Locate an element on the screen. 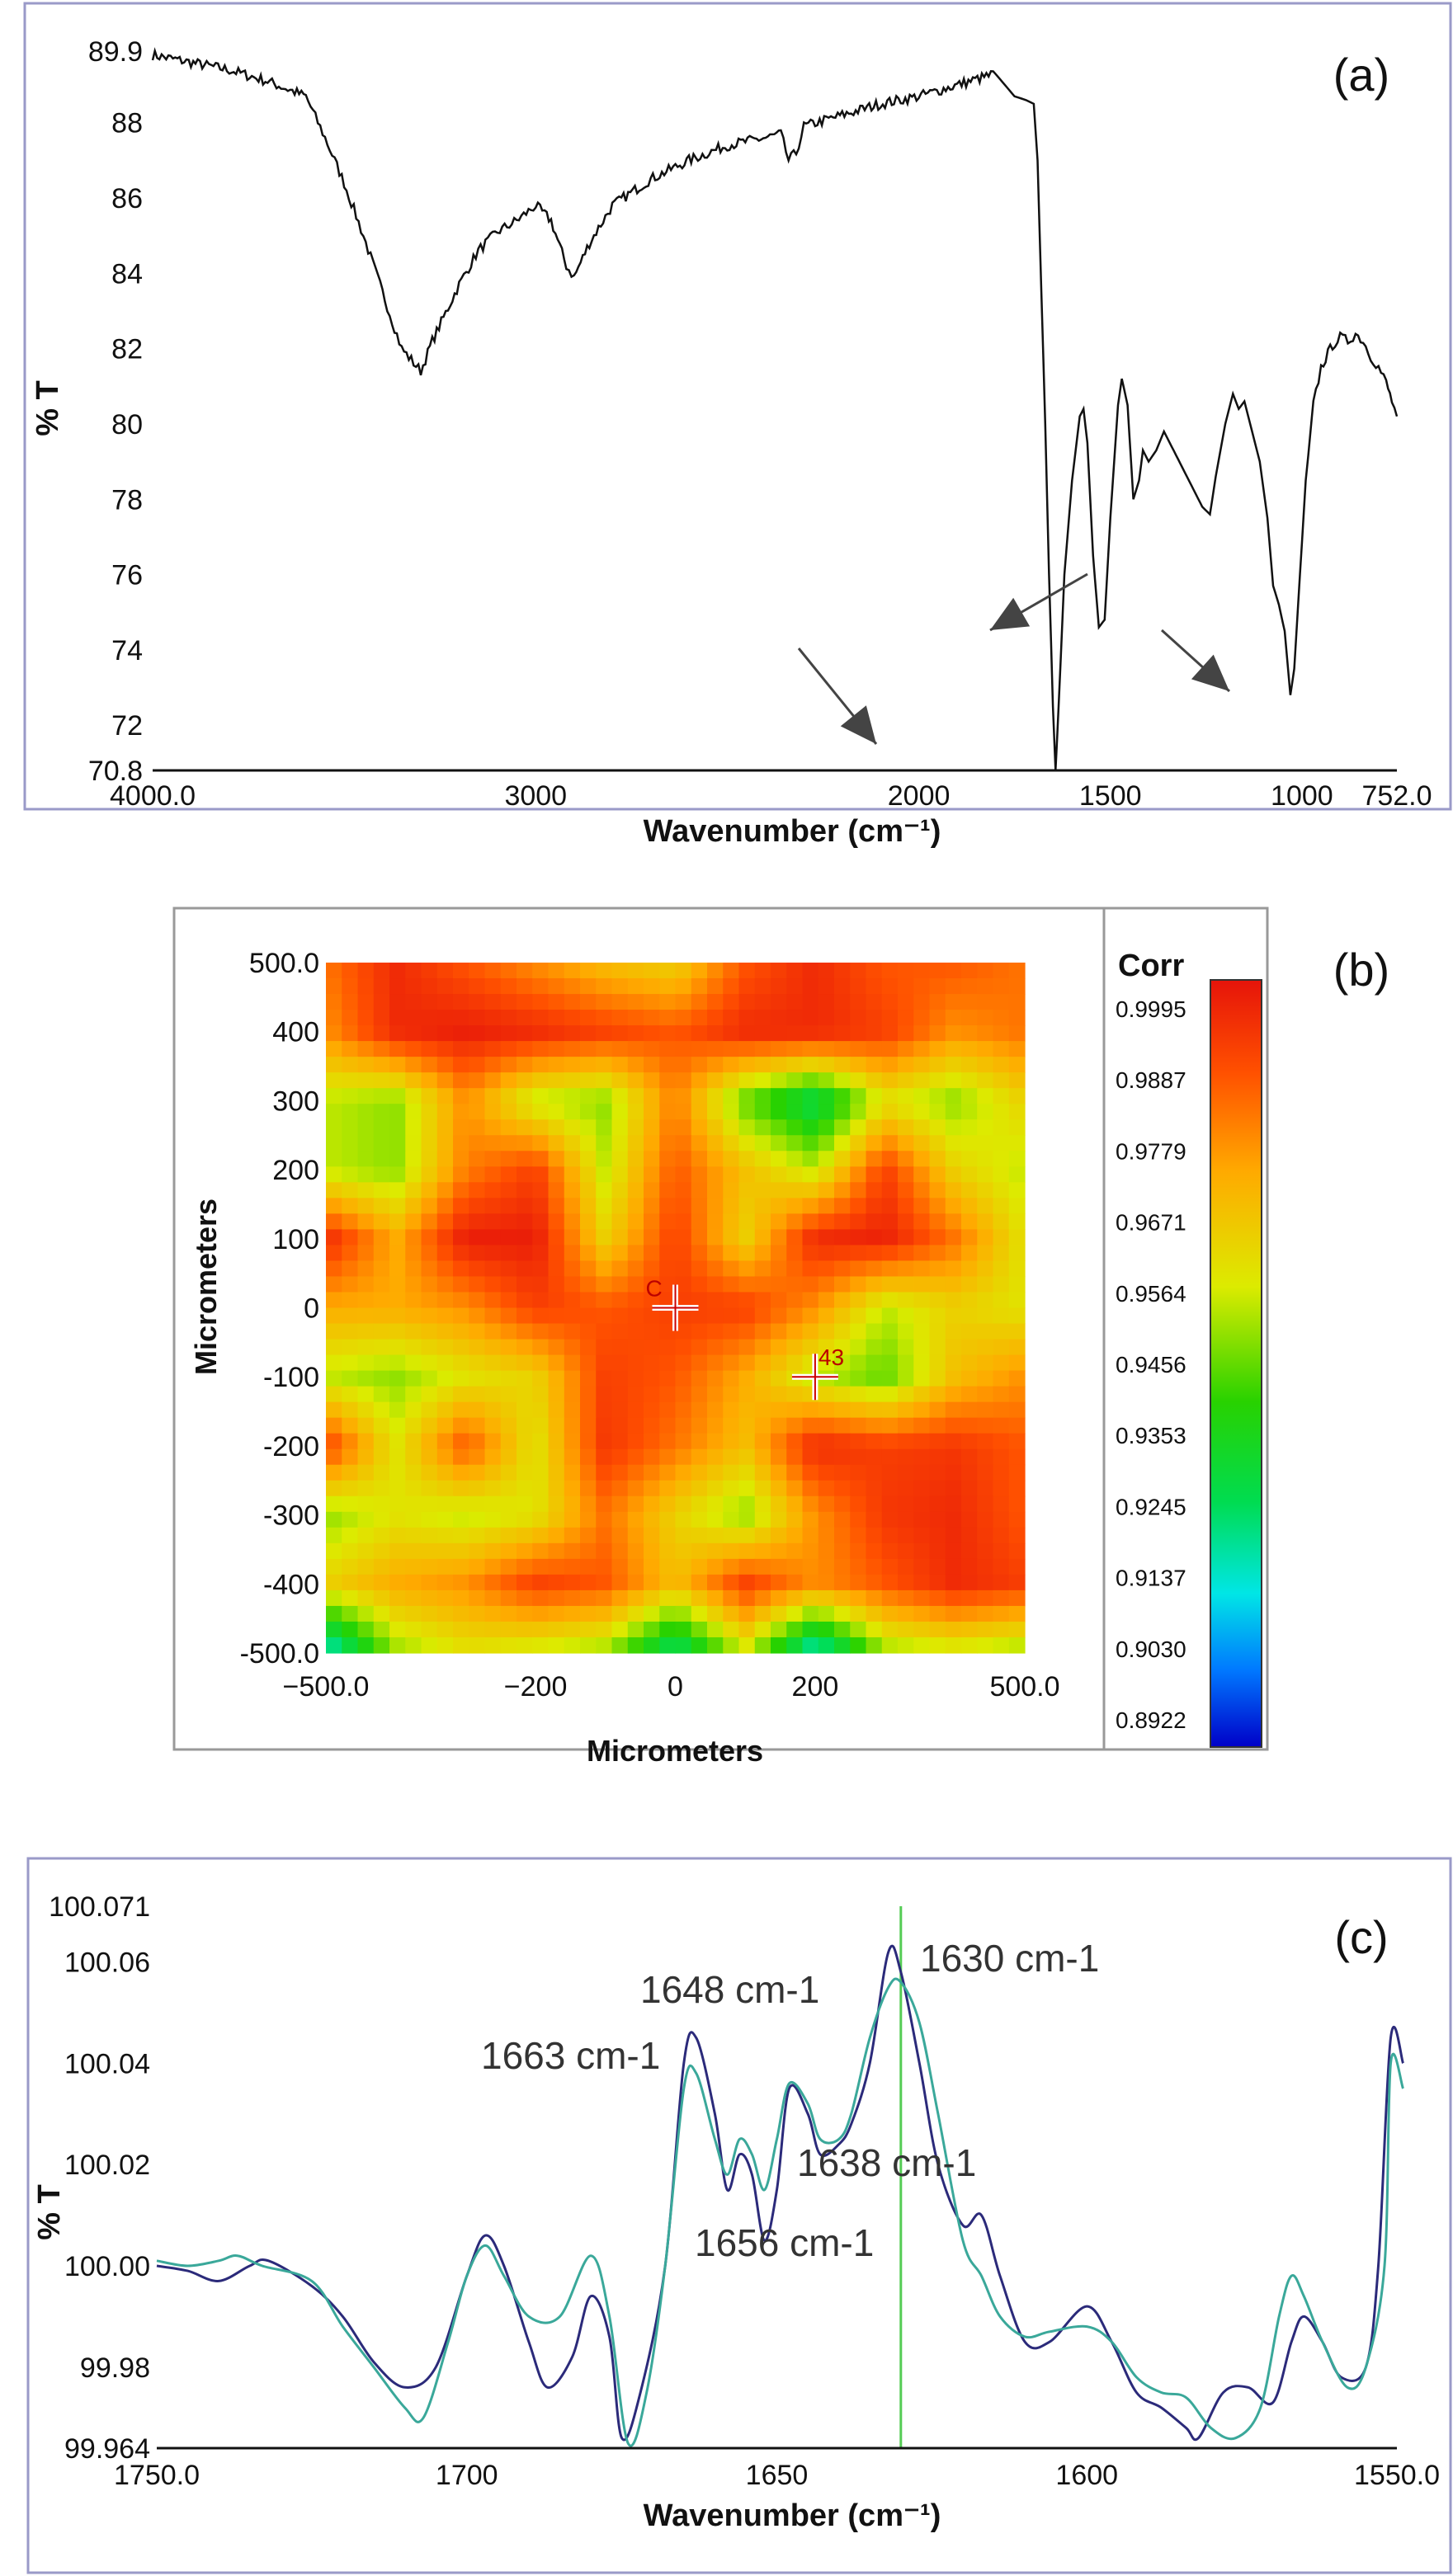 The image size is (1453, 2576). panel-a-x-tick-label: 1000 is located at coordinates (1302, 796).